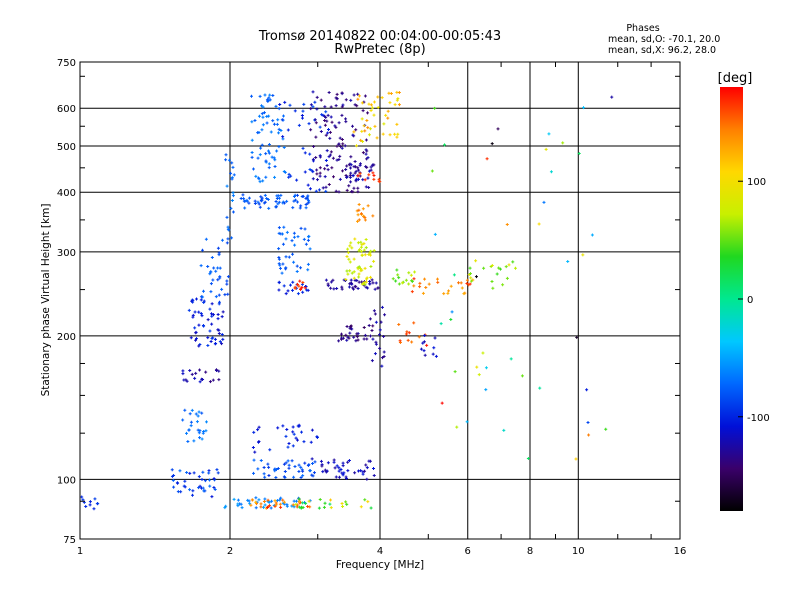  I want to click on colorbar-tick-label: 100, so click(756, 182).